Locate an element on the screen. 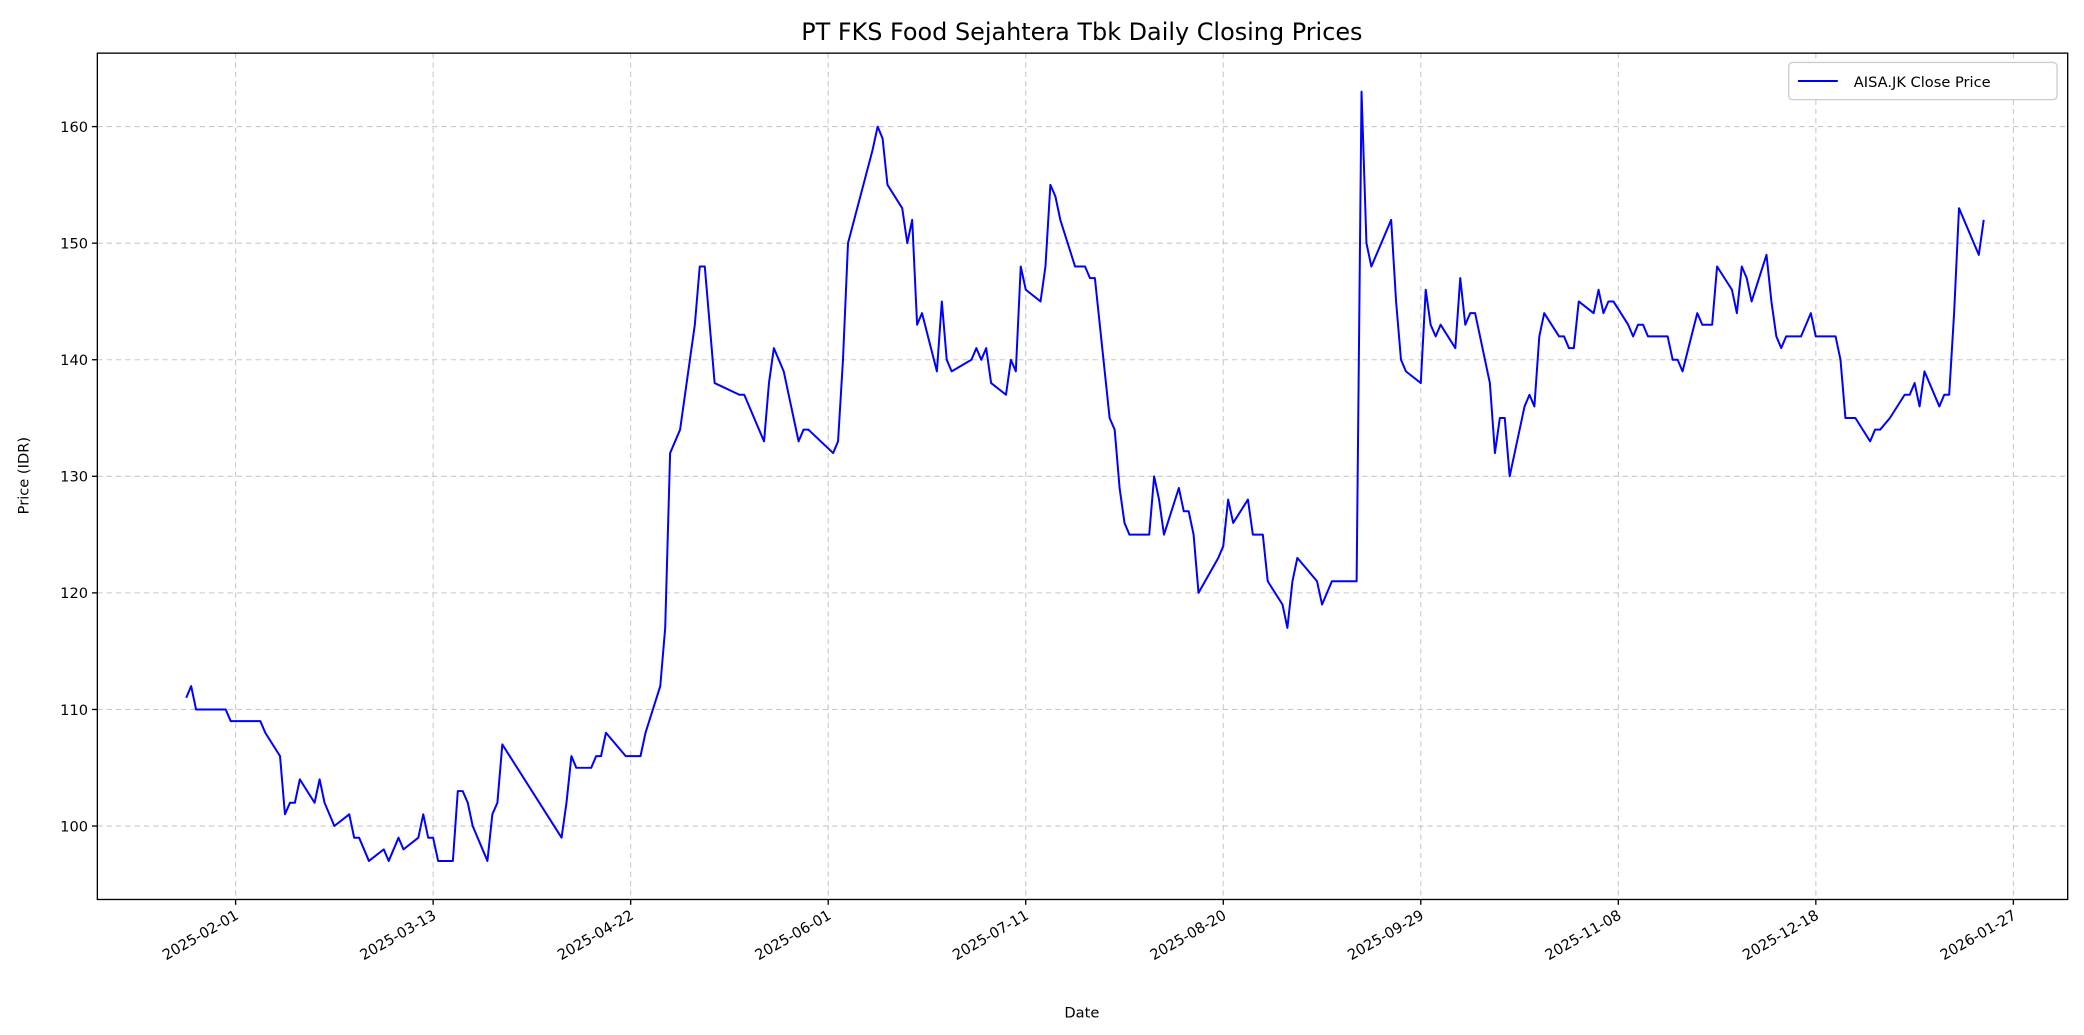 This screenshot has width=2084, height=1035. x-tick-label: 2025-06-01 is located at coordinates (793, 935).